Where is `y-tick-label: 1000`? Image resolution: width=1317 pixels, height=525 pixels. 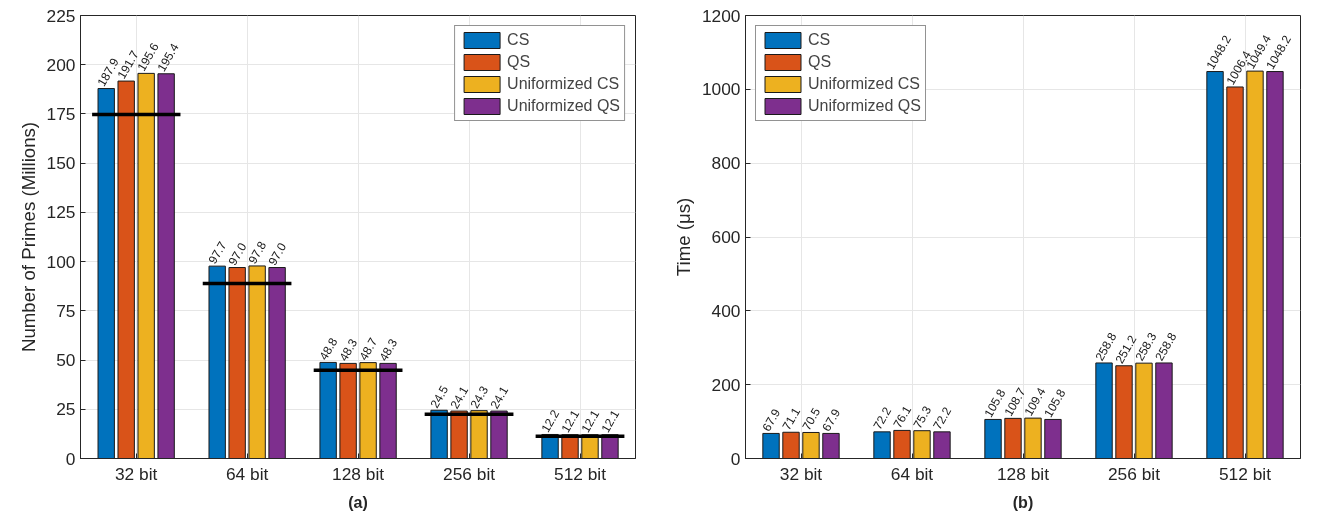
y-tick-label: 1000 is located at coordinates (721, 89).